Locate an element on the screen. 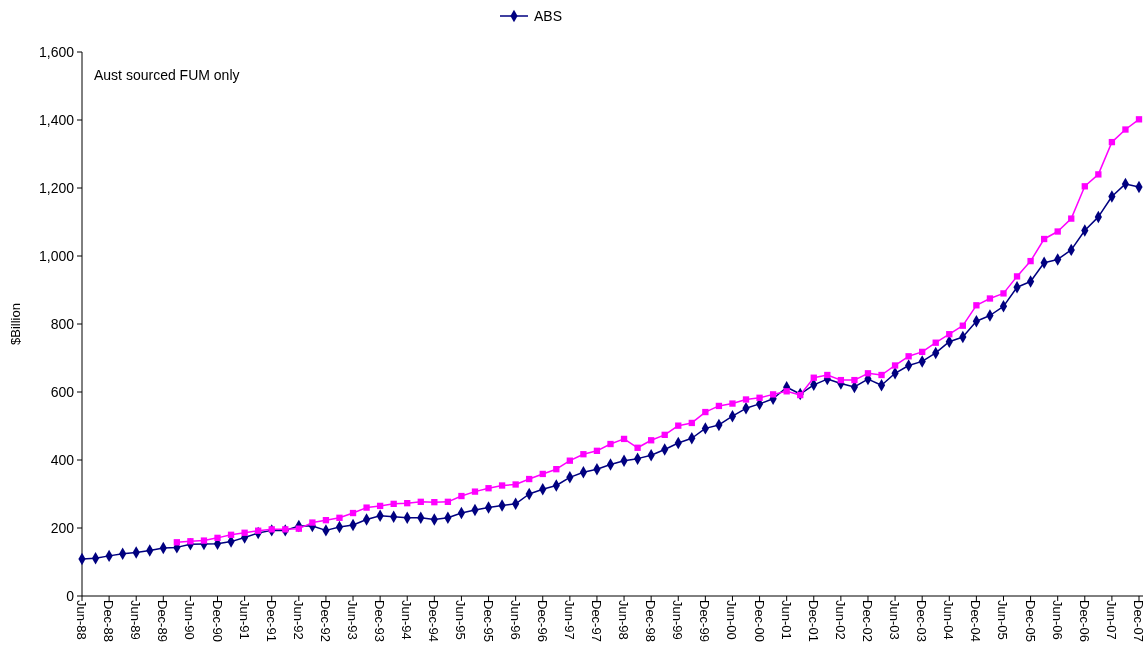 The height and width of the screenshot is (655, 1144). y-tick-label: 200 is located at coordinates (62, 527).